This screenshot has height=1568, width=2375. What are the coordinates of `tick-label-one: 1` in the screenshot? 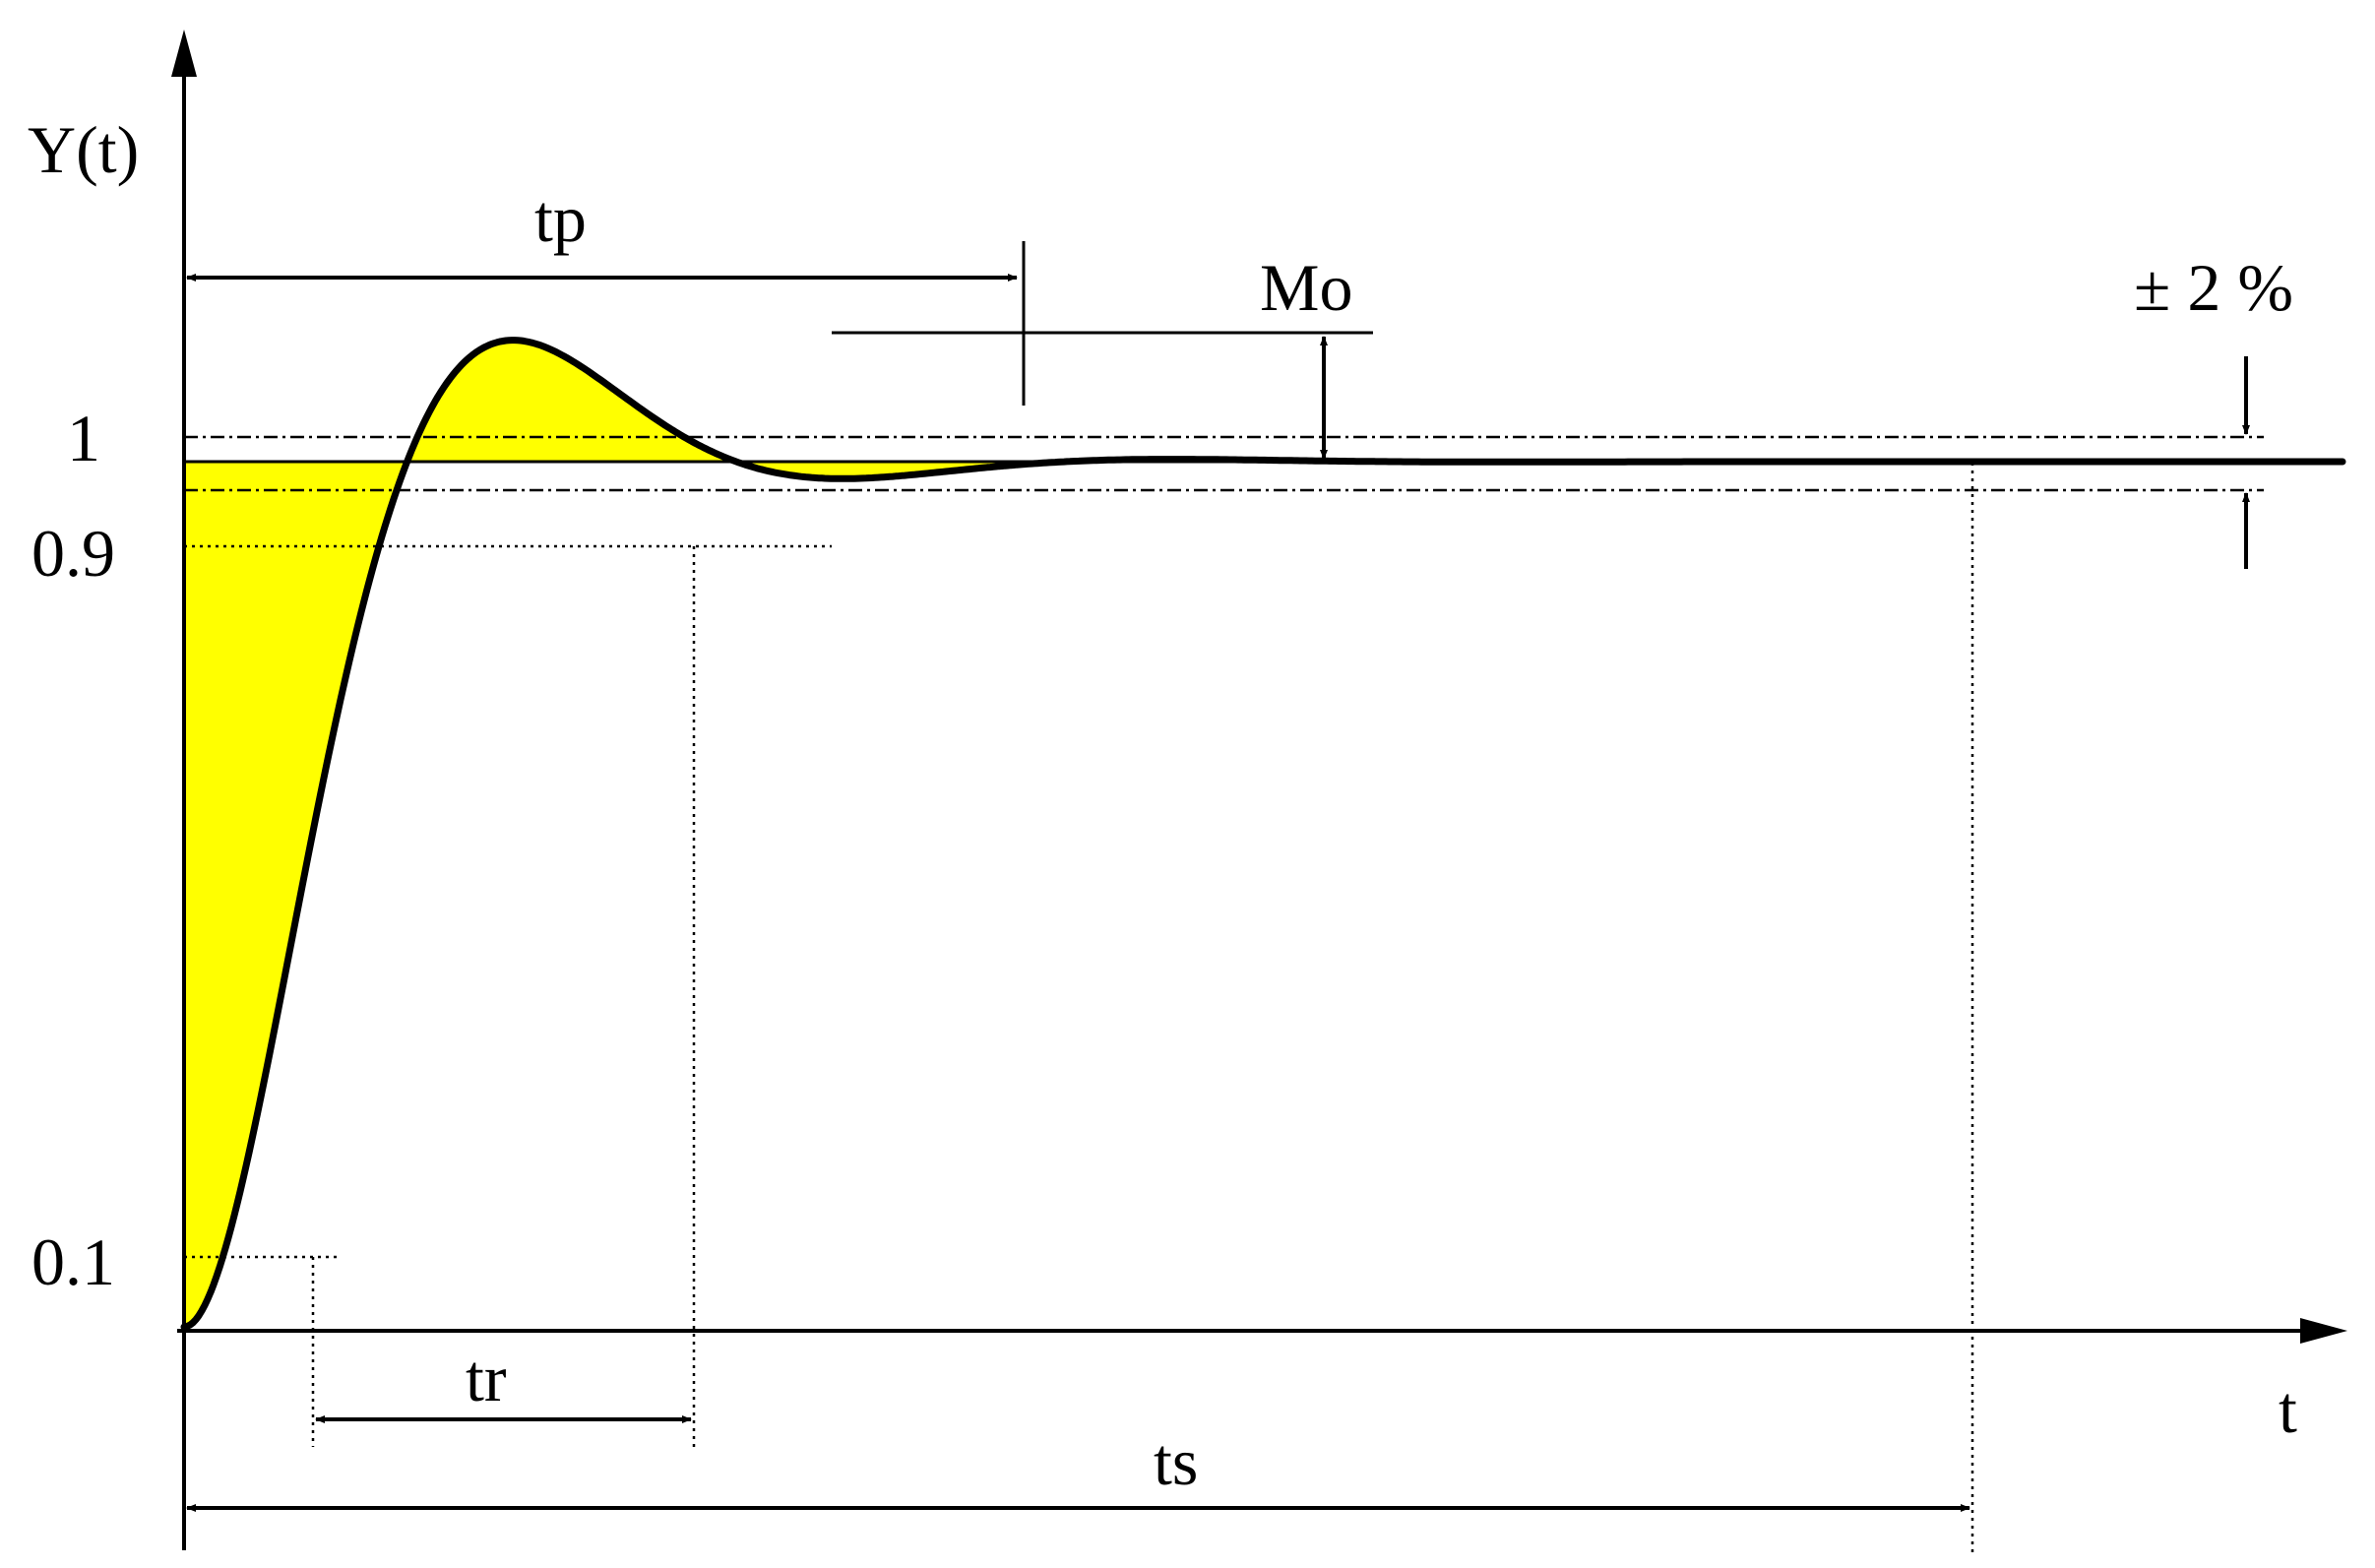 It's located at (83, 438).